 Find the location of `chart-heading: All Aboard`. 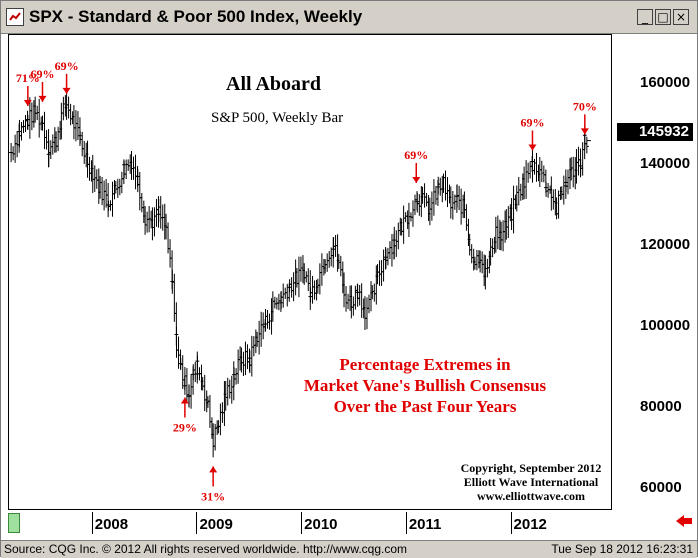

chart-heading: All Aboard is located at coordinates (274, 84).